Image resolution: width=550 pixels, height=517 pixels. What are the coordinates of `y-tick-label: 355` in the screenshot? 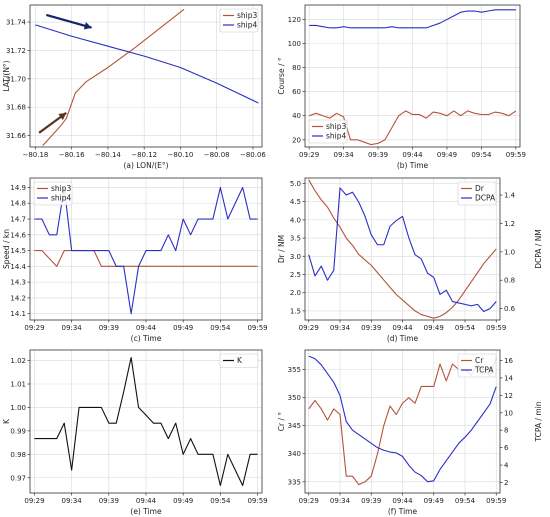 It's located at (294, 370).